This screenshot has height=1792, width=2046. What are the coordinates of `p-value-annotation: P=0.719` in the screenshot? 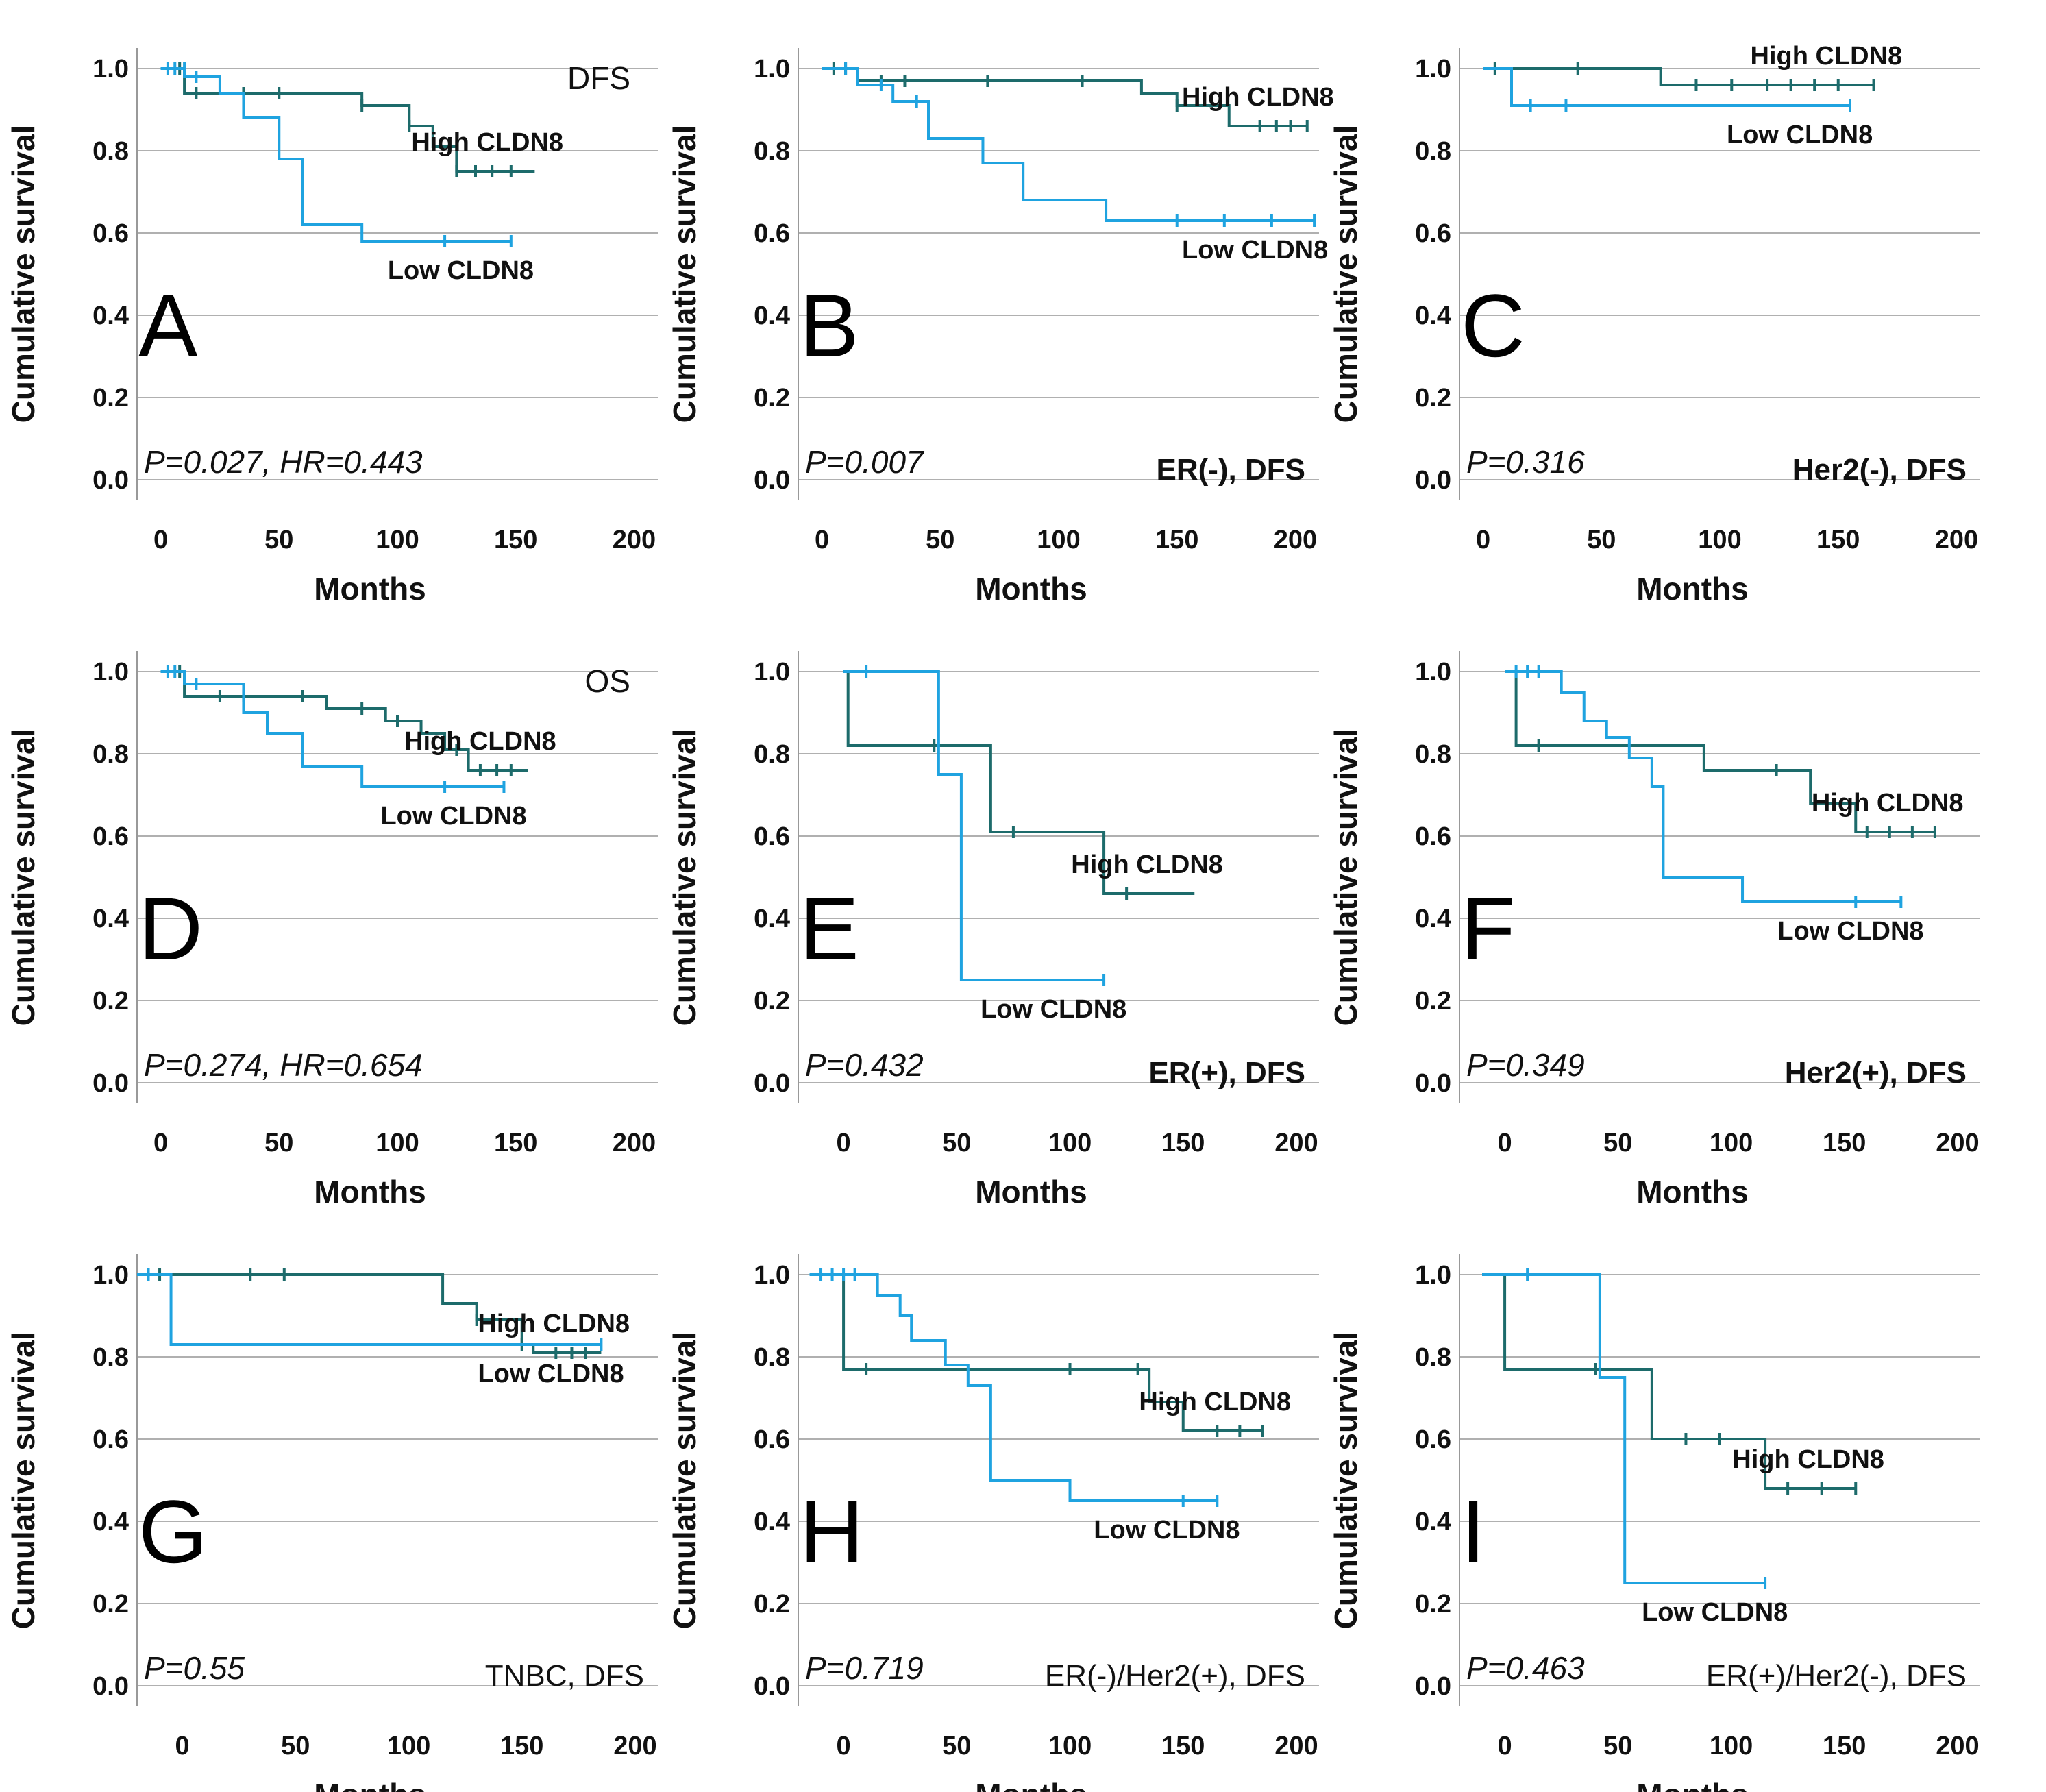 It's located at (864, 1668).